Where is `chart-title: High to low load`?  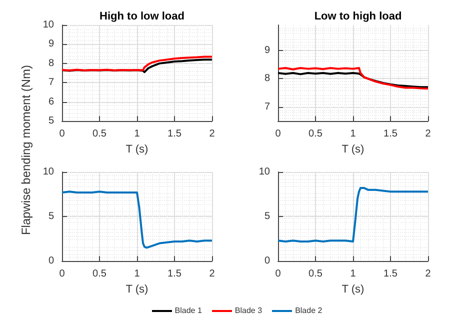
chart-title: High to low load is located at coordinates (142, 16).